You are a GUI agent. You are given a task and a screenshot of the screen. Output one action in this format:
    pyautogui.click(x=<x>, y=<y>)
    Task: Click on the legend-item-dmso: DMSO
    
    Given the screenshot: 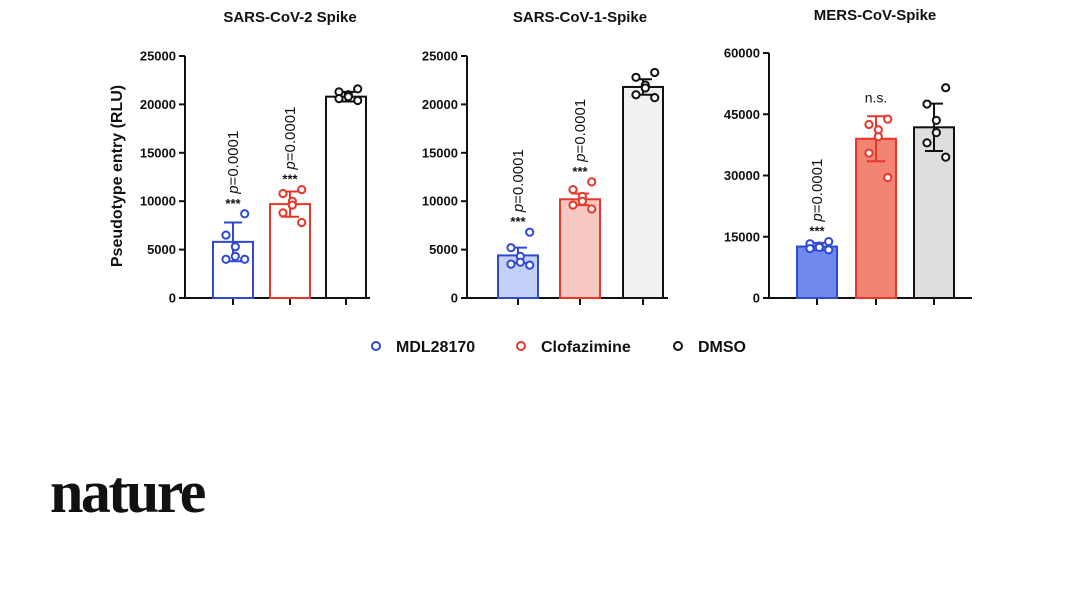 What is the action you would take?
    pyautogui.click(x=709, y=347)
    